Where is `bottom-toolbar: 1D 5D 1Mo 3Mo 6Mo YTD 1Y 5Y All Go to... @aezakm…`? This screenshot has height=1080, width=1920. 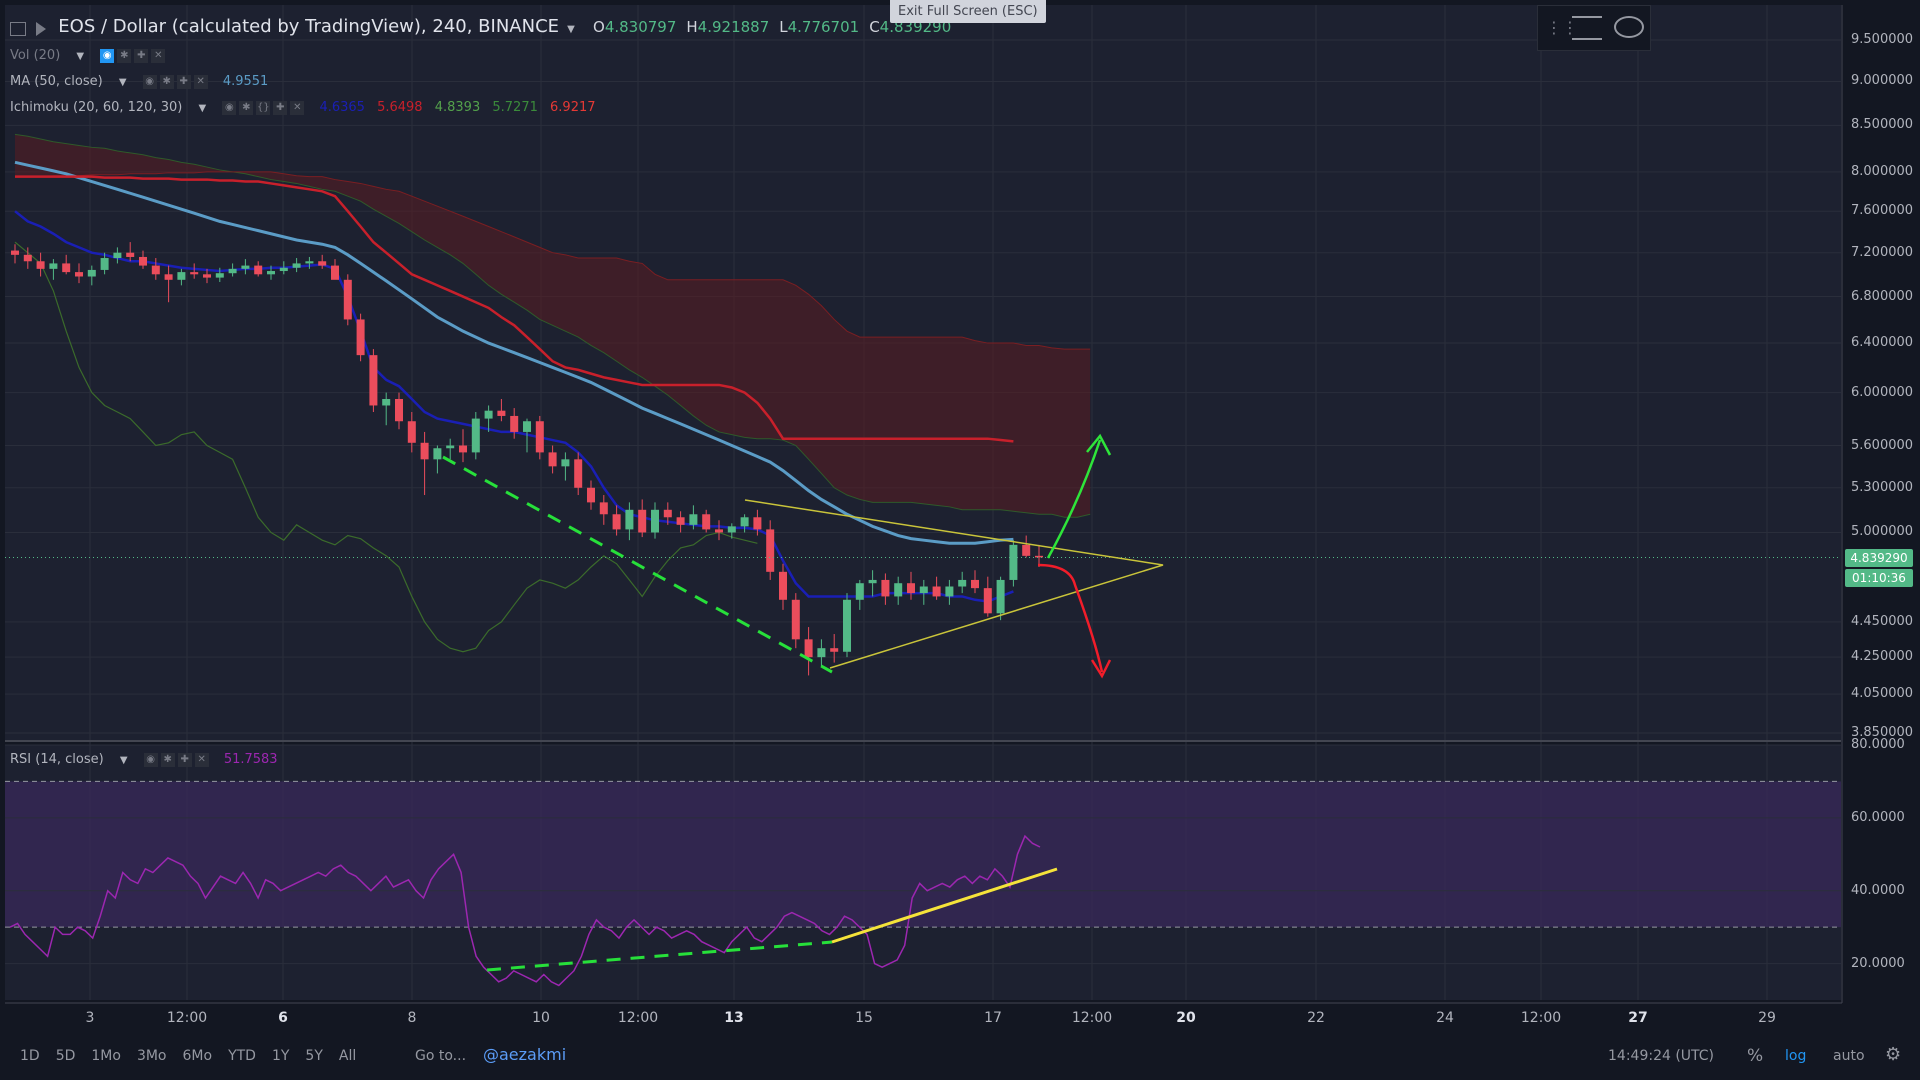
bottom-toolbar: 1D 5D 1Mo 3Mo 6Mo YTD 1Y 5Y All Go to... @aezakm… is located at coordinates (960, 1057).